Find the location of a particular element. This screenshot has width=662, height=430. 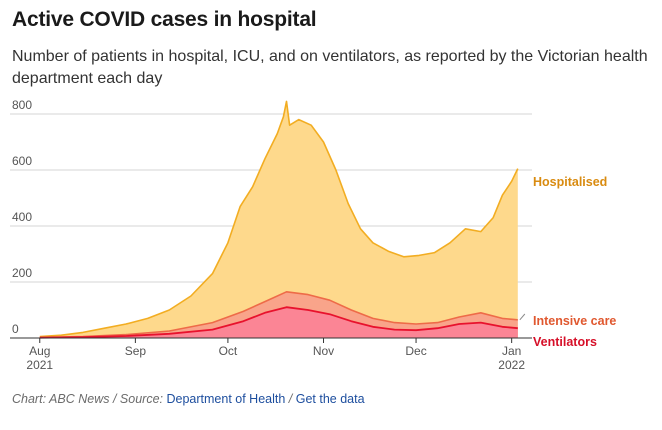

x-tick-year-2022: 2022 is located at coordinates (511, 365).